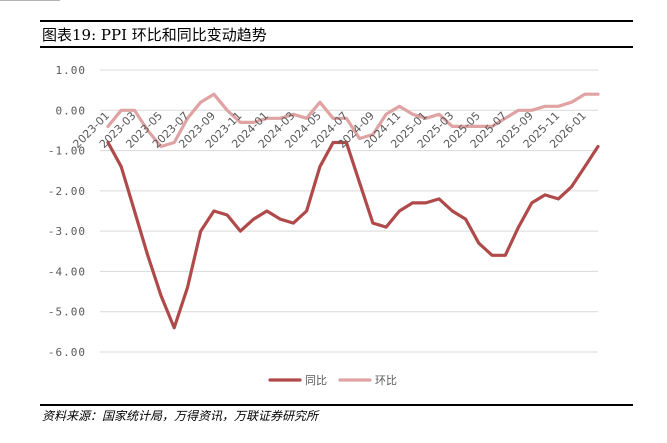 This screenshot has width=667, height=443. What do you see at coordinates (67, 271) in the screenshot?
I see `y-tick-label: -4.00` at bounding box center [67, 271].